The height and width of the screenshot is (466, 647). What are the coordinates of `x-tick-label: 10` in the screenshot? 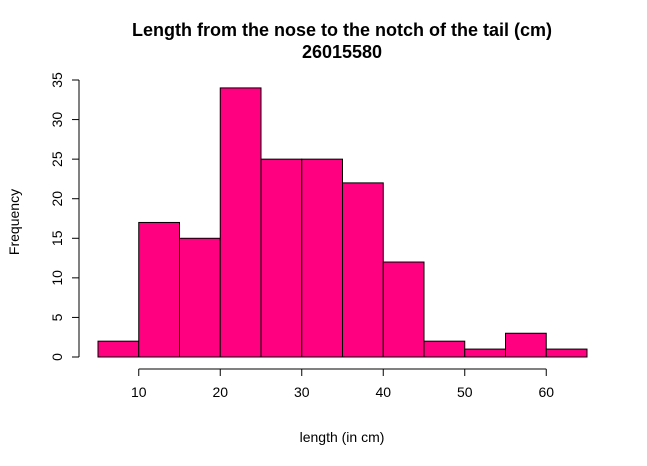 It's located at (139, 392).